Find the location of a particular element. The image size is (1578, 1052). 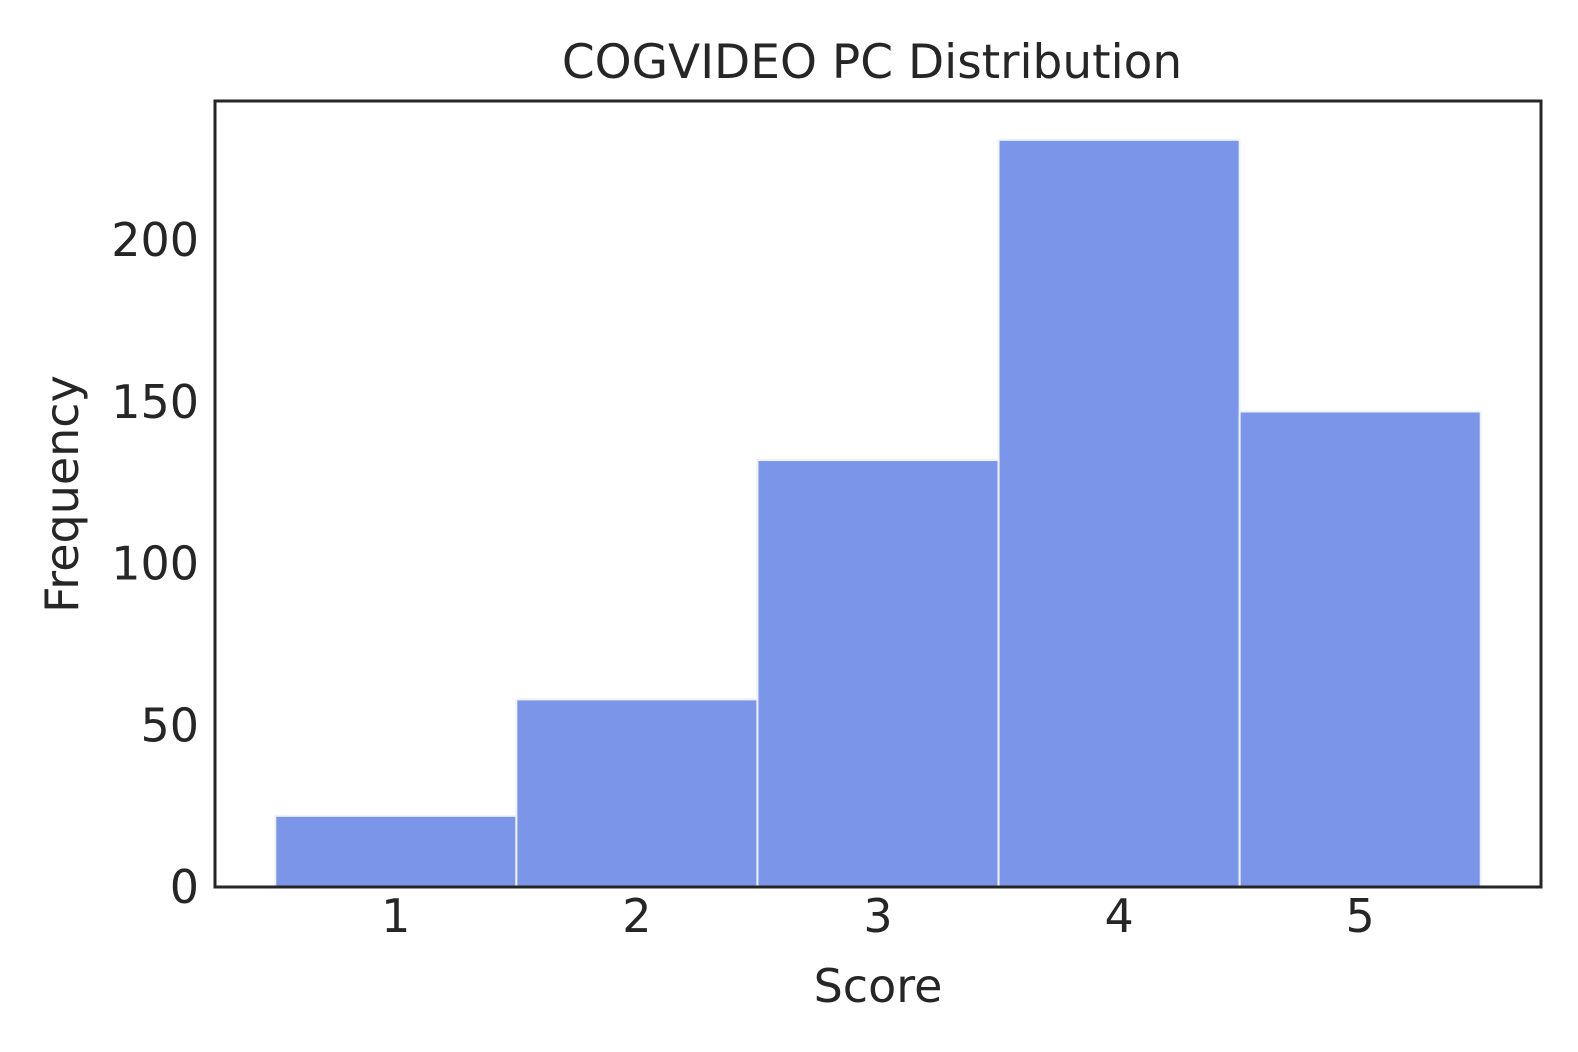

x-tick-labels: 1 2 3 4 5 is located at coordinates (878, 916).